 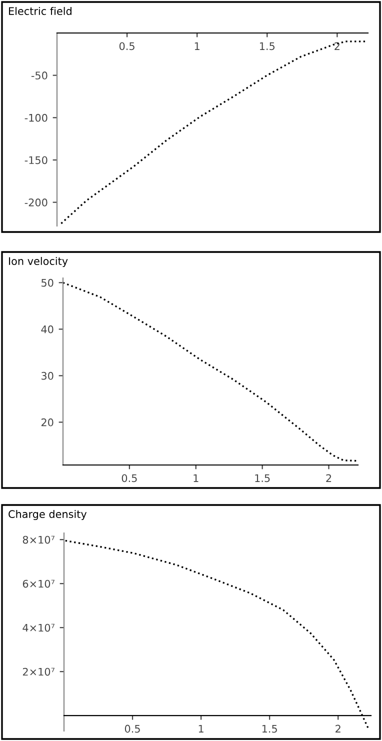 What do you see at coordinates (38, 540) in the screenshot?
I see `y-tick-label: 8×10⁷` at bounding box center [38, 540].